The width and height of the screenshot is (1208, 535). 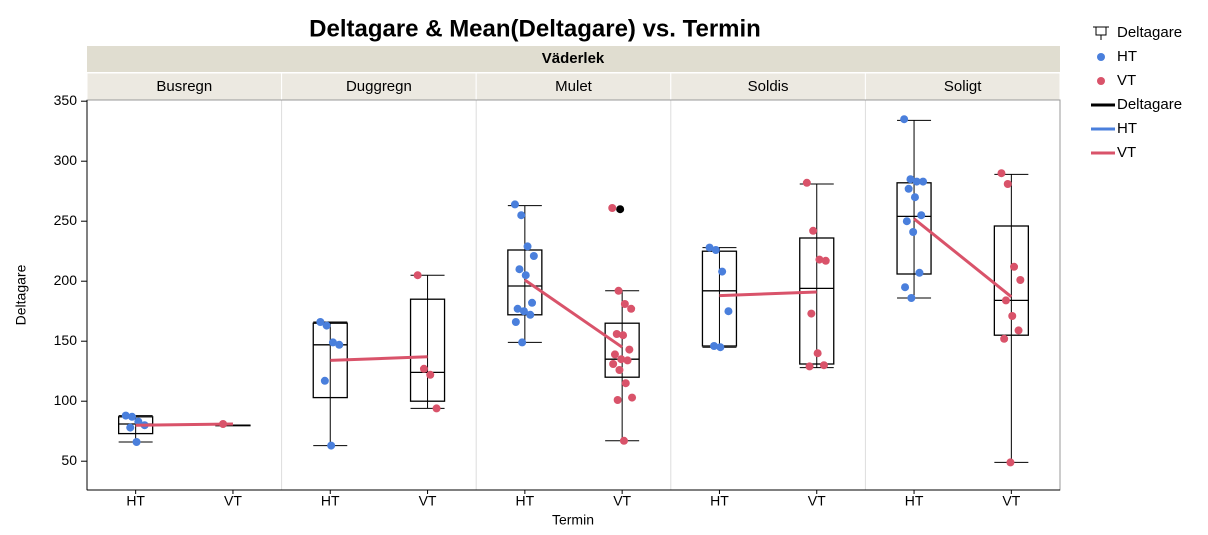 What do you see at coordinates (66, 160) in the screenshot?
I see `y-tick-label: 300` at bounding box center [66, 160].